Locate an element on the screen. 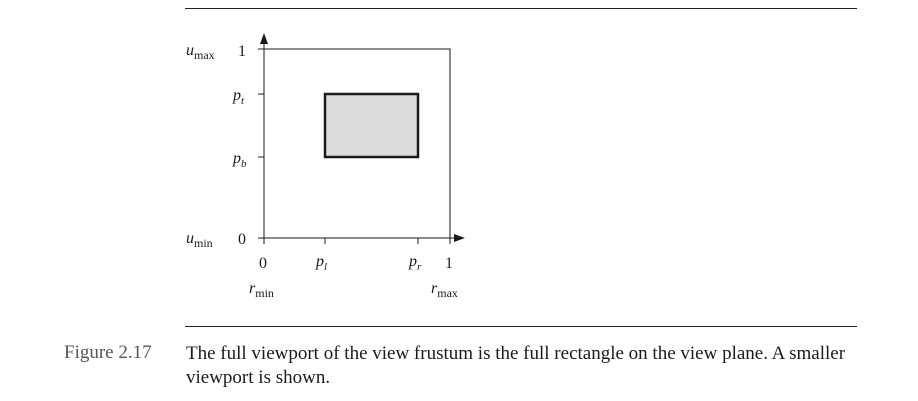  bottom-rule is located at coordinates (521, 326).